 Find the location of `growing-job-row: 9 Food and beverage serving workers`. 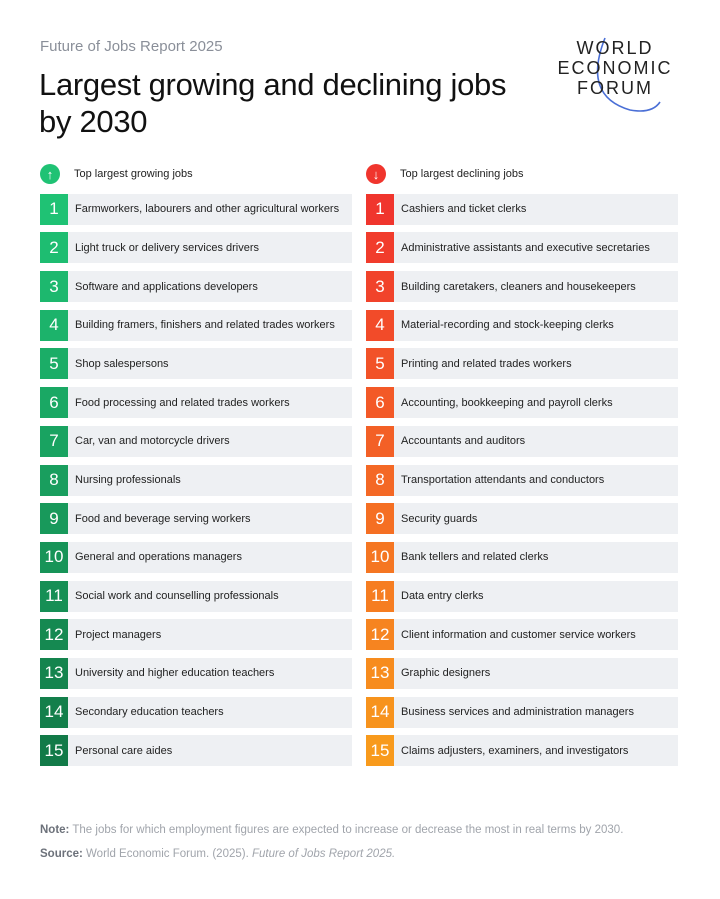

growing-job-row: 9 Food and beverage serving workers is located at coordinates (196, 519).